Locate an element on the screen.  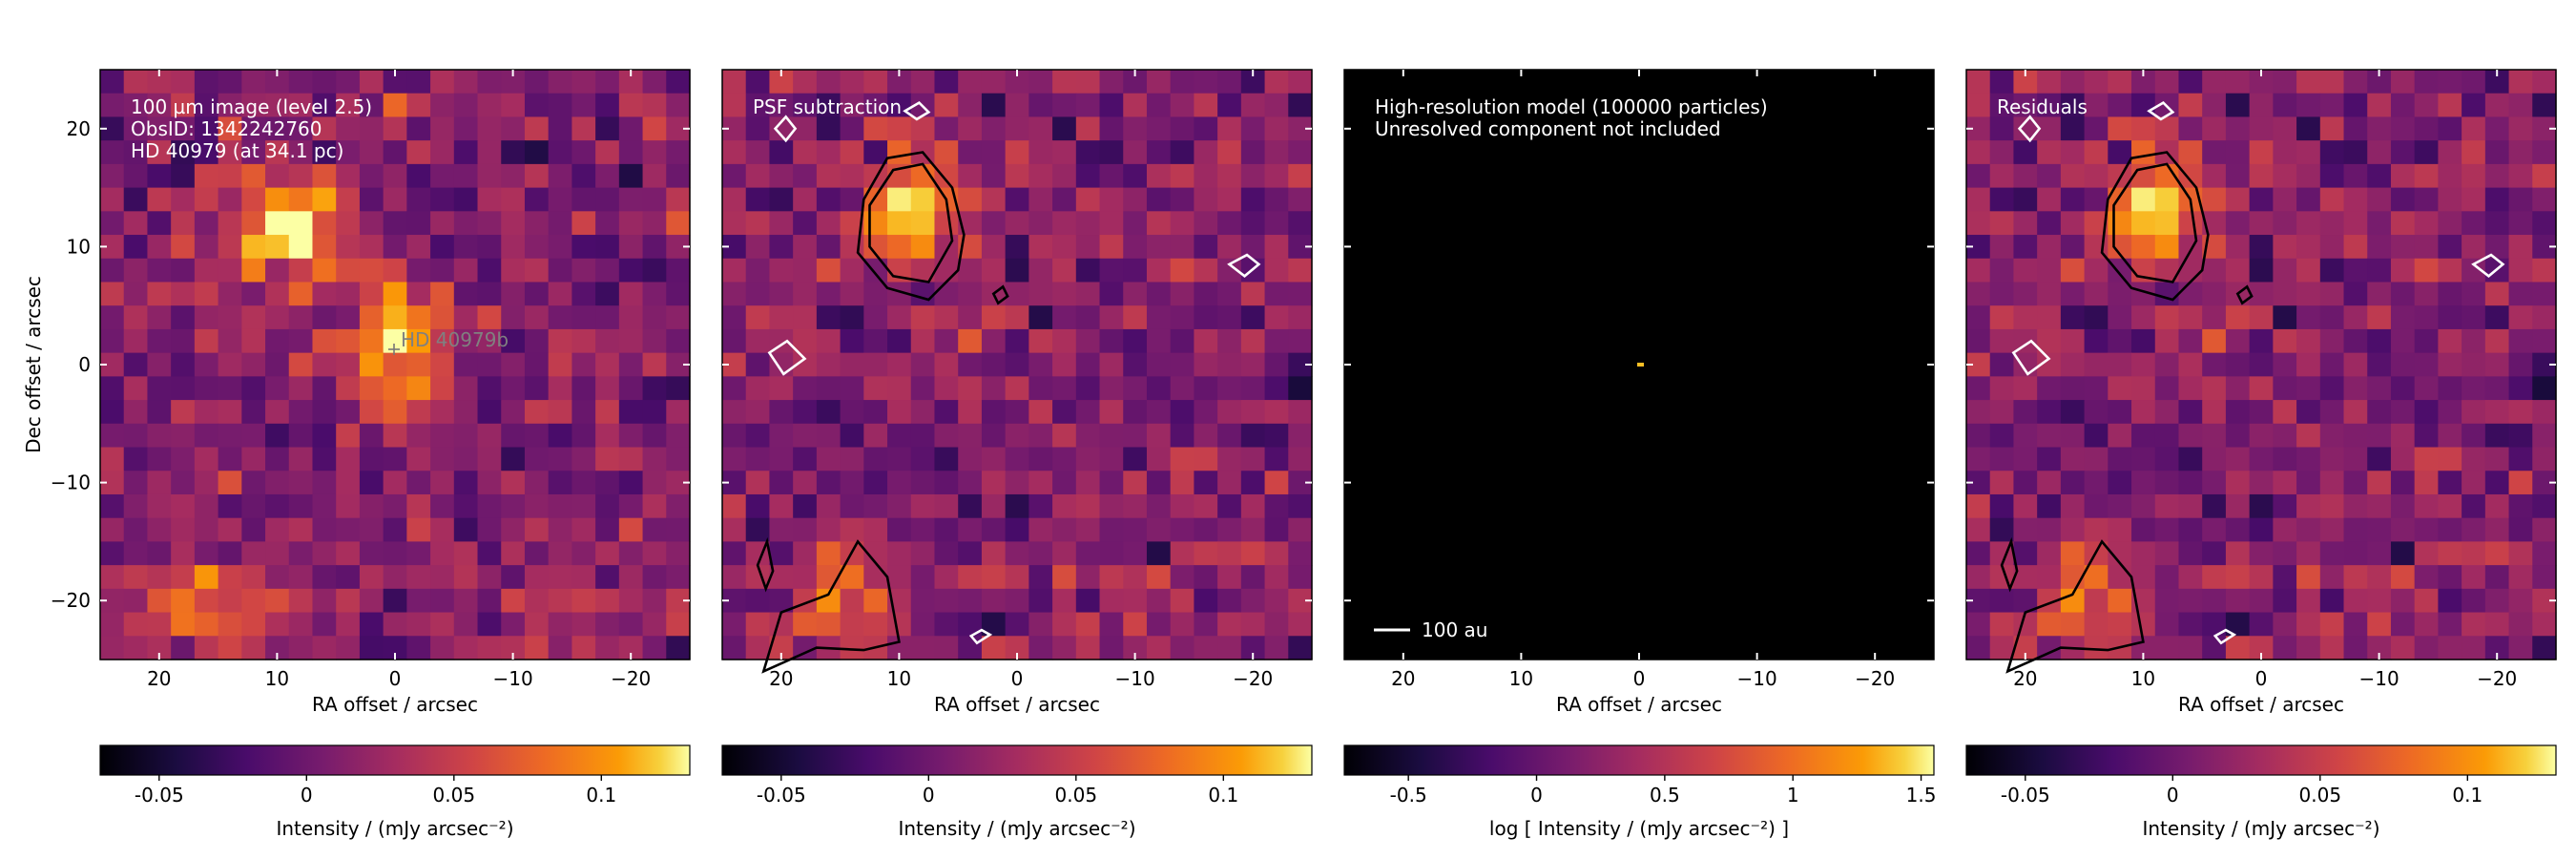
panel-line-1: High-resolution model (100000 particles) is located at coordinates (1571, 106).